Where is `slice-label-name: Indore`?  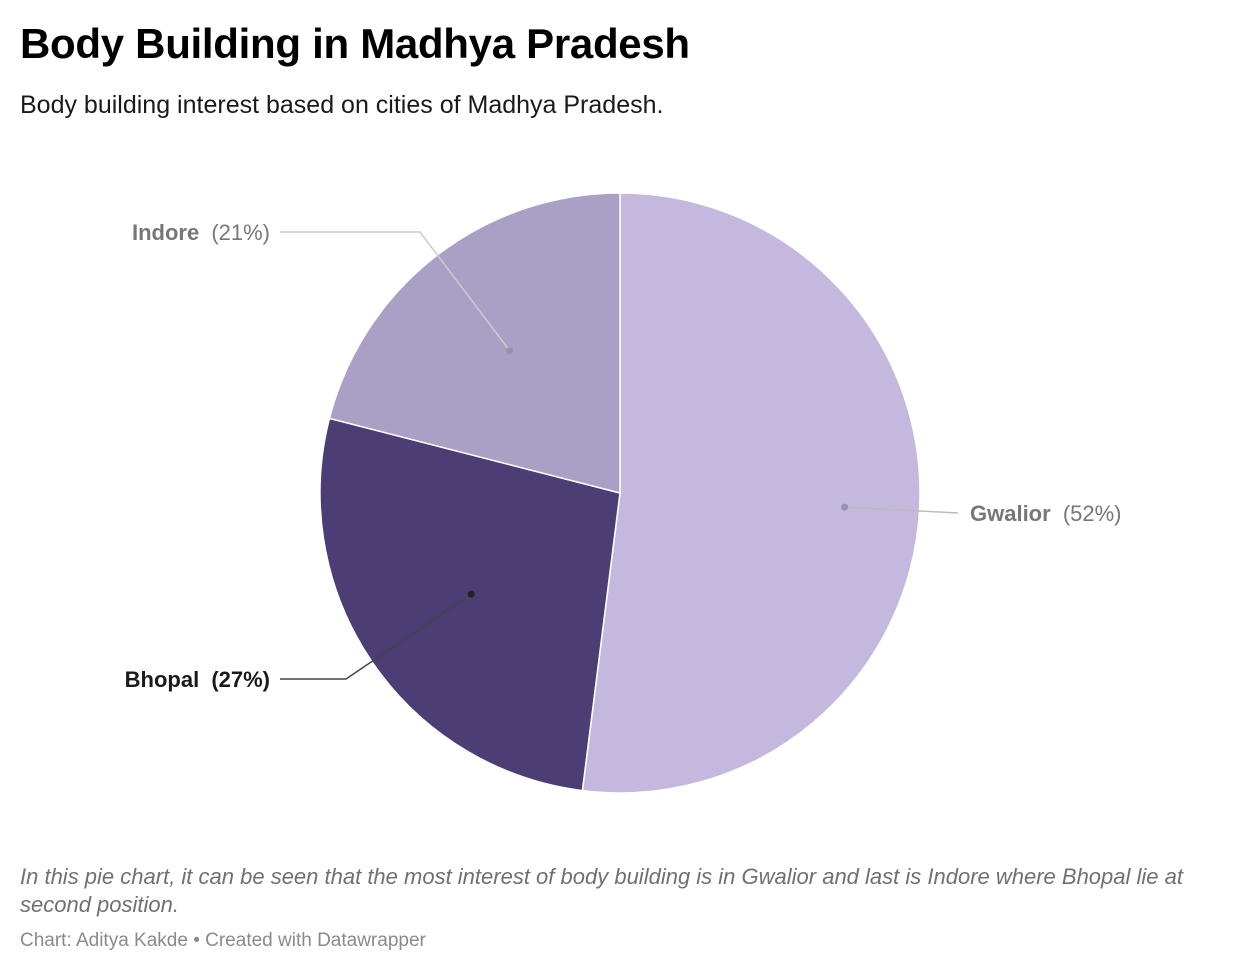
slice-label-name: Indore is located at coordinates (165, 232).